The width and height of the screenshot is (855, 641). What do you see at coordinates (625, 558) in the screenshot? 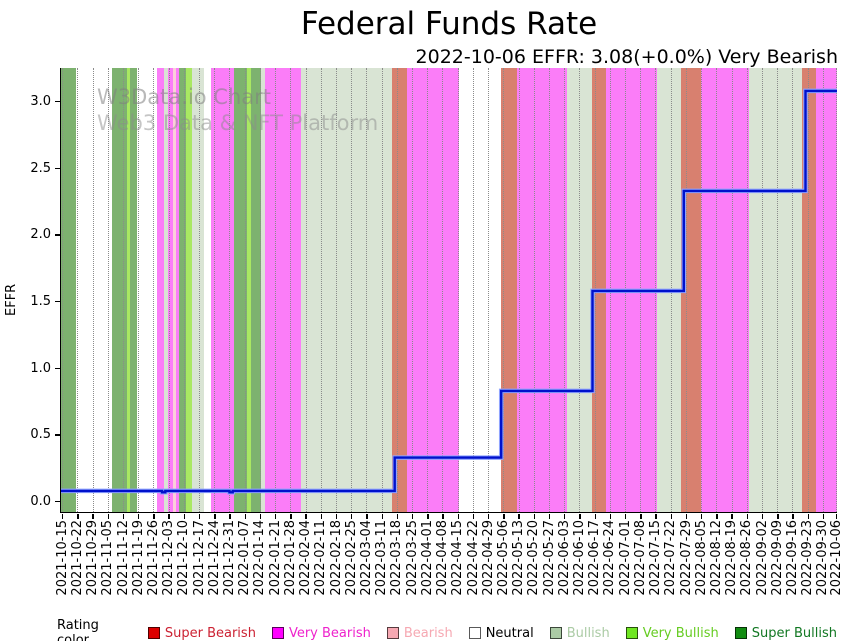
I see `x-tick-label: 2022-07-01` at bounding box center [625, 558].